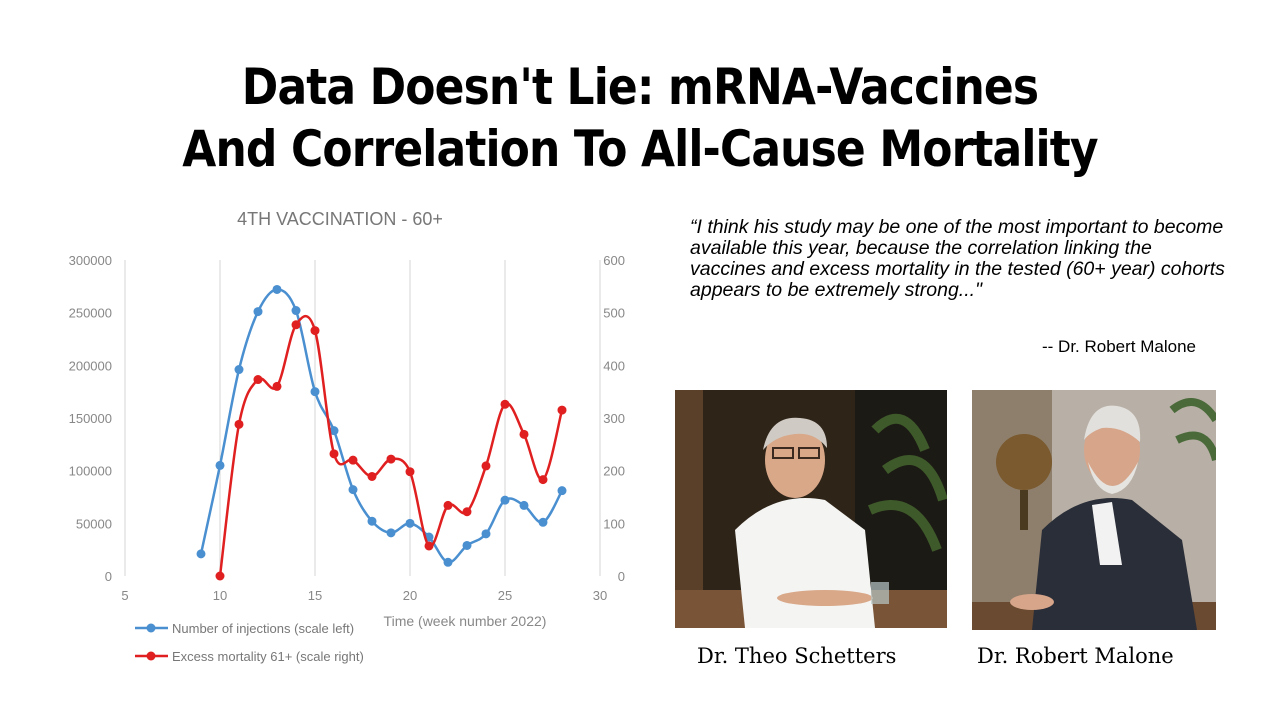 The image size is (1280, 720). I want to click on y-right-tick-label: 500, so click(614, 313).